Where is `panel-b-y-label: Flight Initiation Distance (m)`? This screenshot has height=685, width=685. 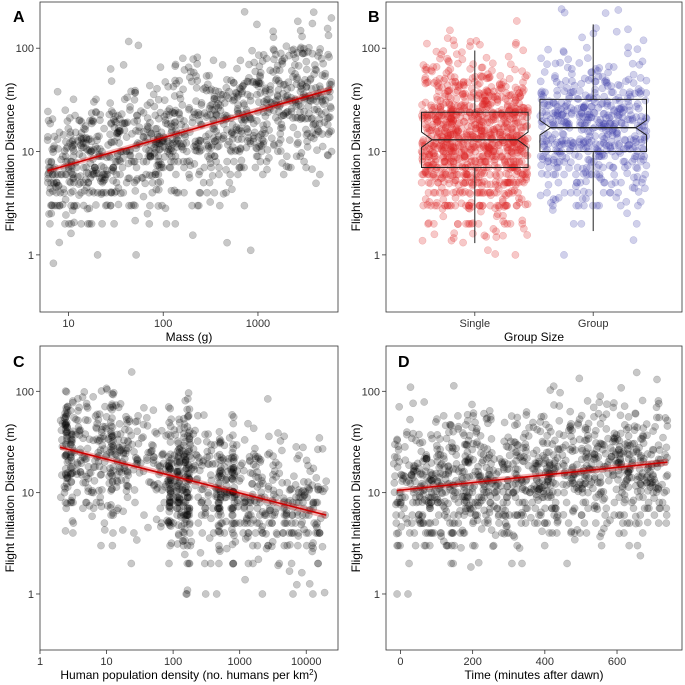 panel-b-y-label: Flight Initiation Distance (m) is located at coordinates (356, 157).